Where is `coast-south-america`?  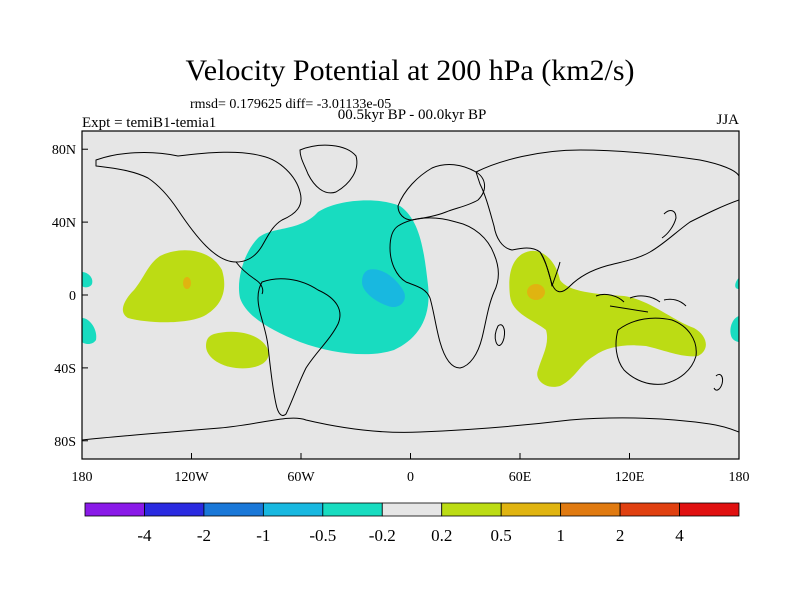 coast-south-america is located at coordinates (299, 347).